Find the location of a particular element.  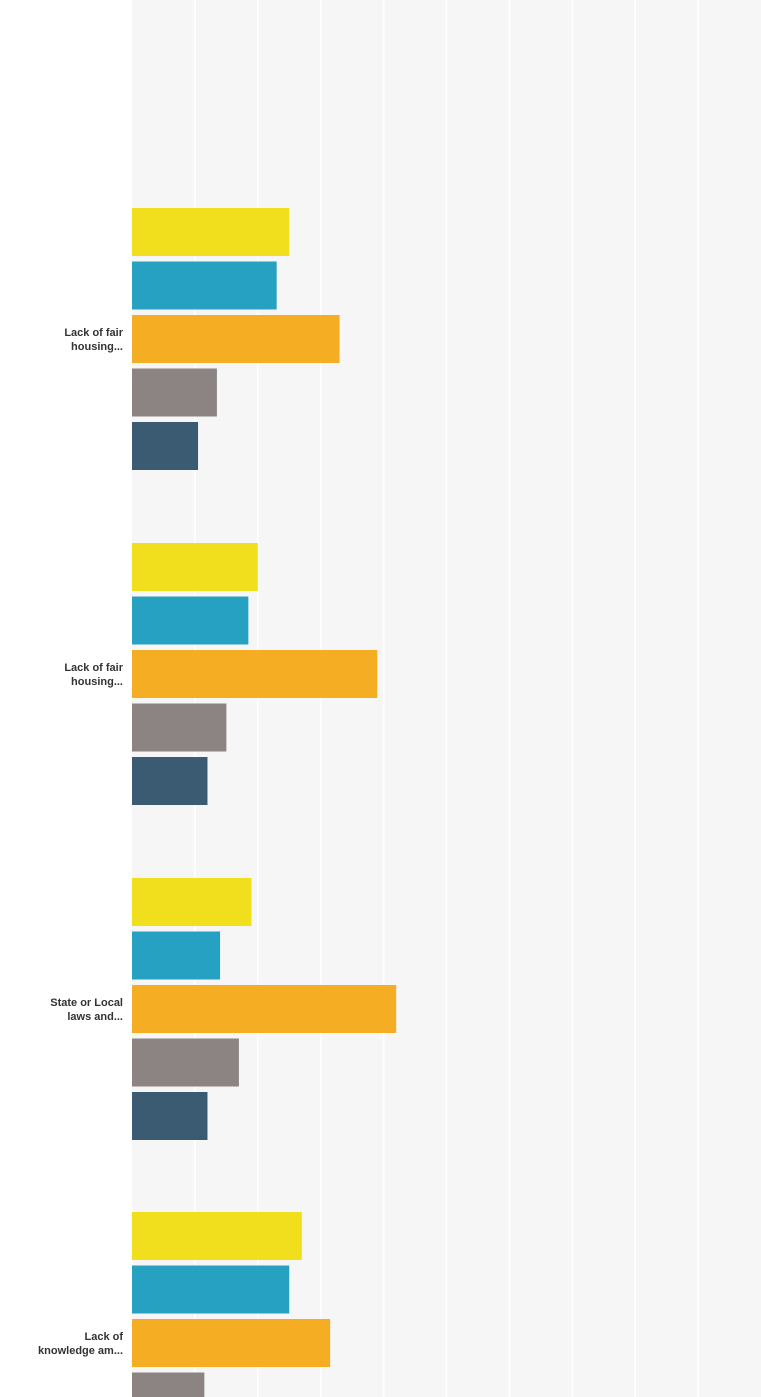

bar-cat3-s5 is located at coordinates (170, 781).